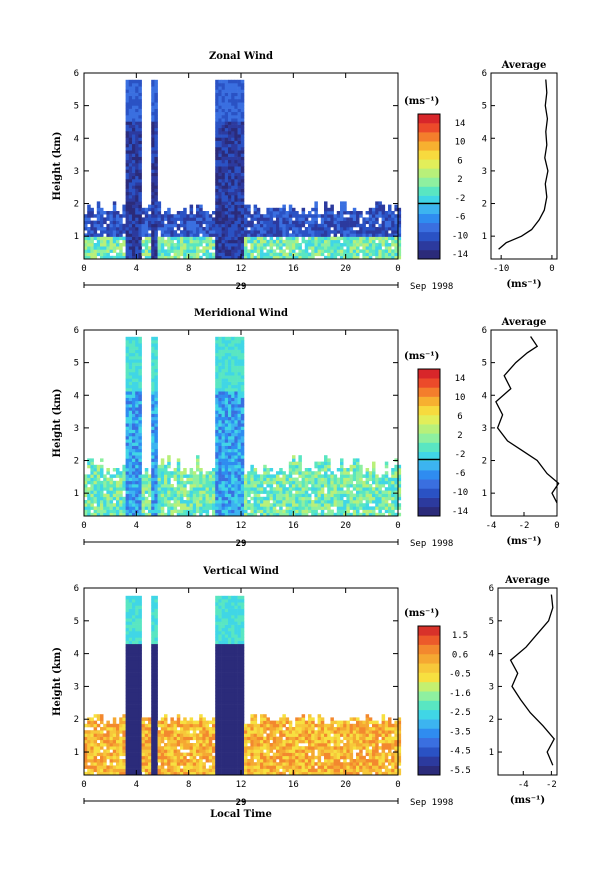 The image size is (610, 873). I want to click on profile-y-tick-label: 5, so click(491, 622).